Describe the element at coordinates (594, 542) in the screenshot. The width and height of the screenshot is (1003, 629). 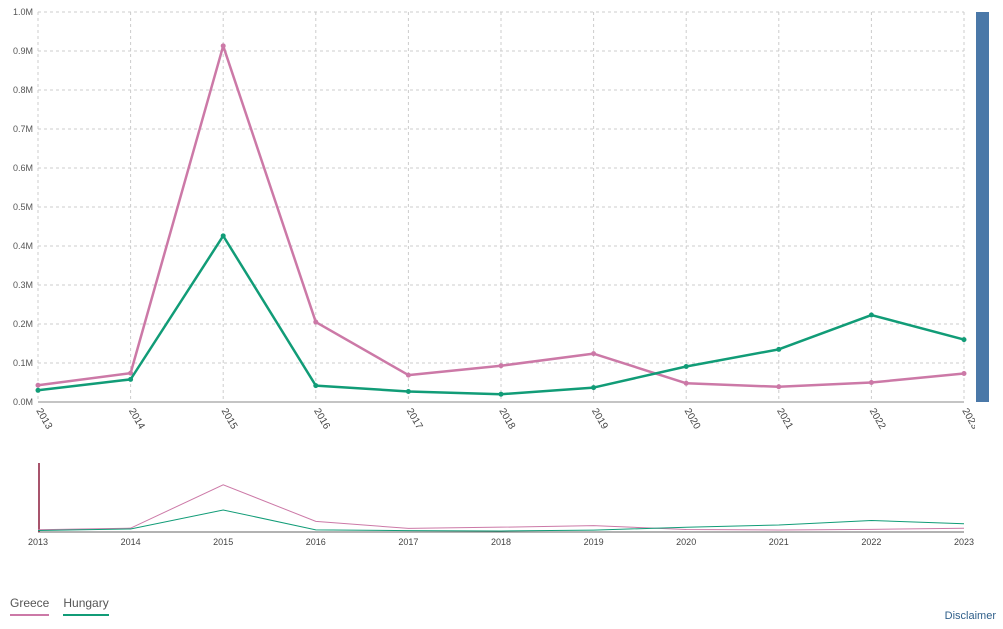
I see `navigator-tick-label: 2019` at that location.